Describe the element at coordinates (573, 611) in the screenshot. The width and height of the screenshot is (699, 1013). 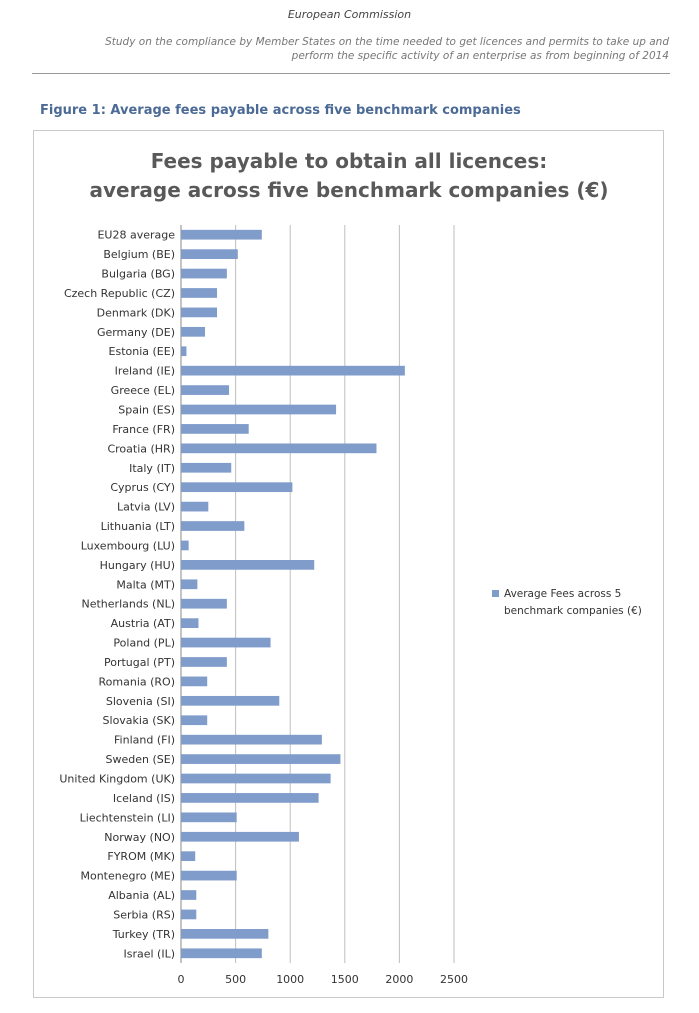
I see `legend-label-line-2: benchmark companies (€)` at that location.